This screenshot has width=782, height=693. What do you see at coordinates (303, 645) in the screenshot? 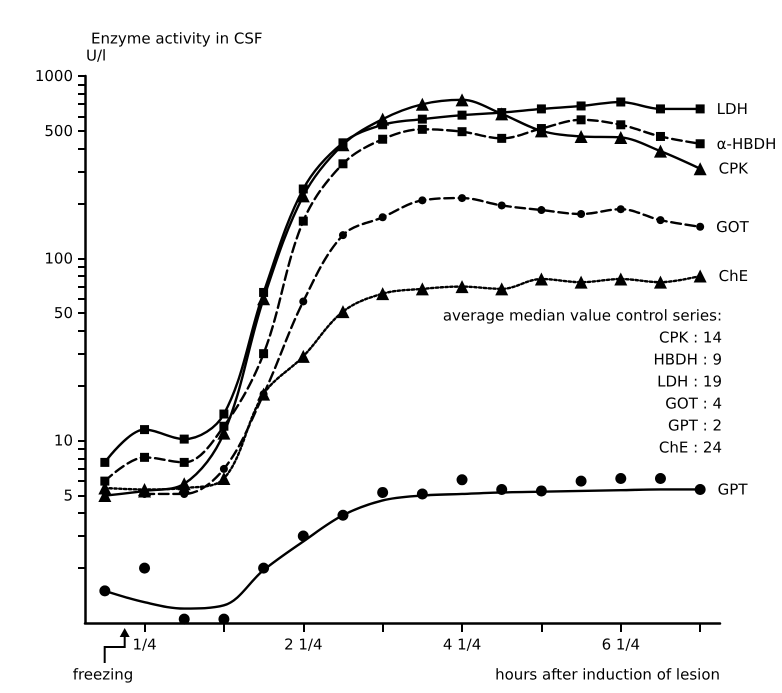
I see `x-tick-label: 2 1/4` at bounding box center [303, 645].